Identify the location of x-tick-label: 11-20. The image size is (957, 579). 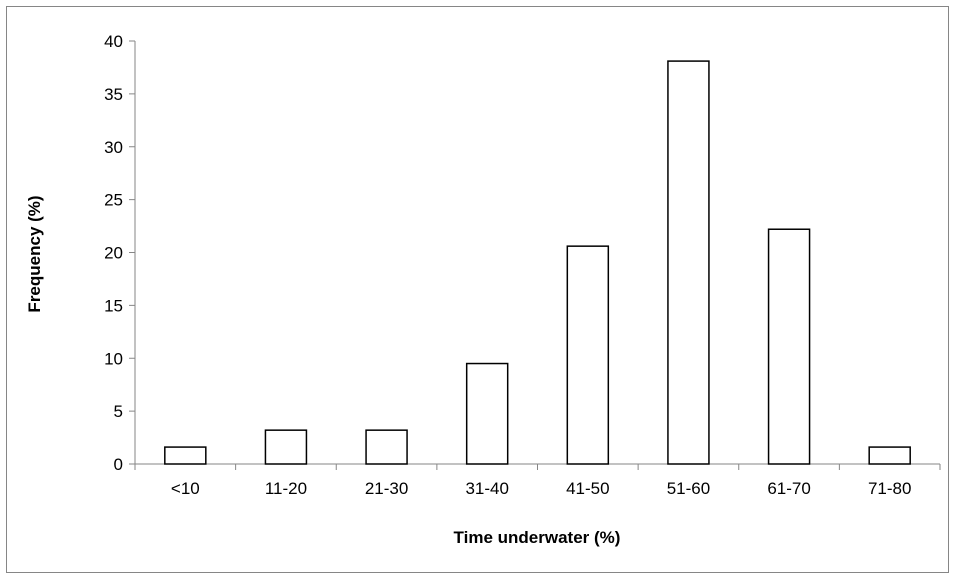
(286, 488).